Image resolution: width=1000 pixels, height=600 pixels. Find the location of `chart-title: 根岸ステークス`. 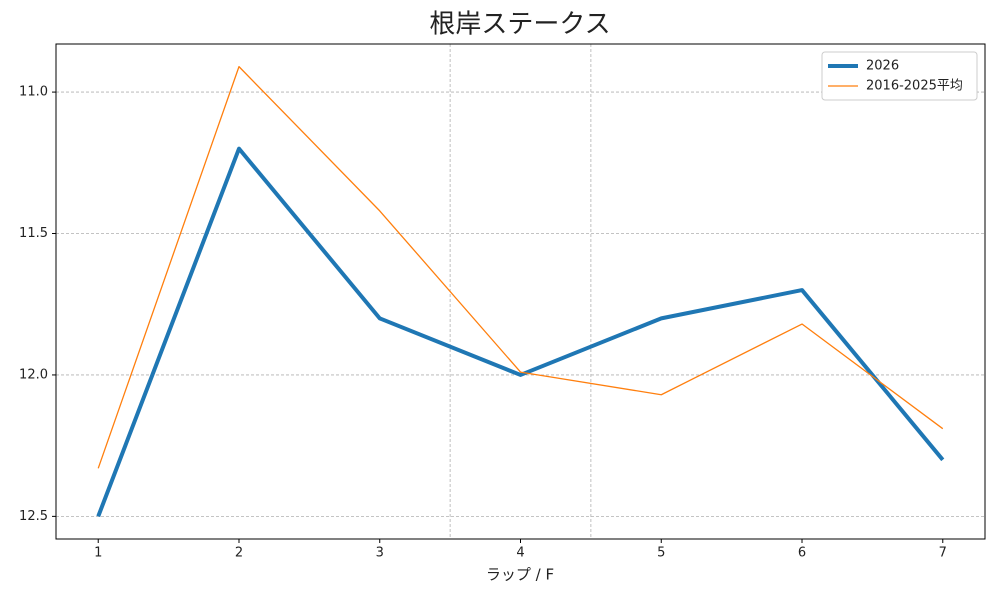

chart-title: 根岸ステークス is located at coordinates (519, 25).